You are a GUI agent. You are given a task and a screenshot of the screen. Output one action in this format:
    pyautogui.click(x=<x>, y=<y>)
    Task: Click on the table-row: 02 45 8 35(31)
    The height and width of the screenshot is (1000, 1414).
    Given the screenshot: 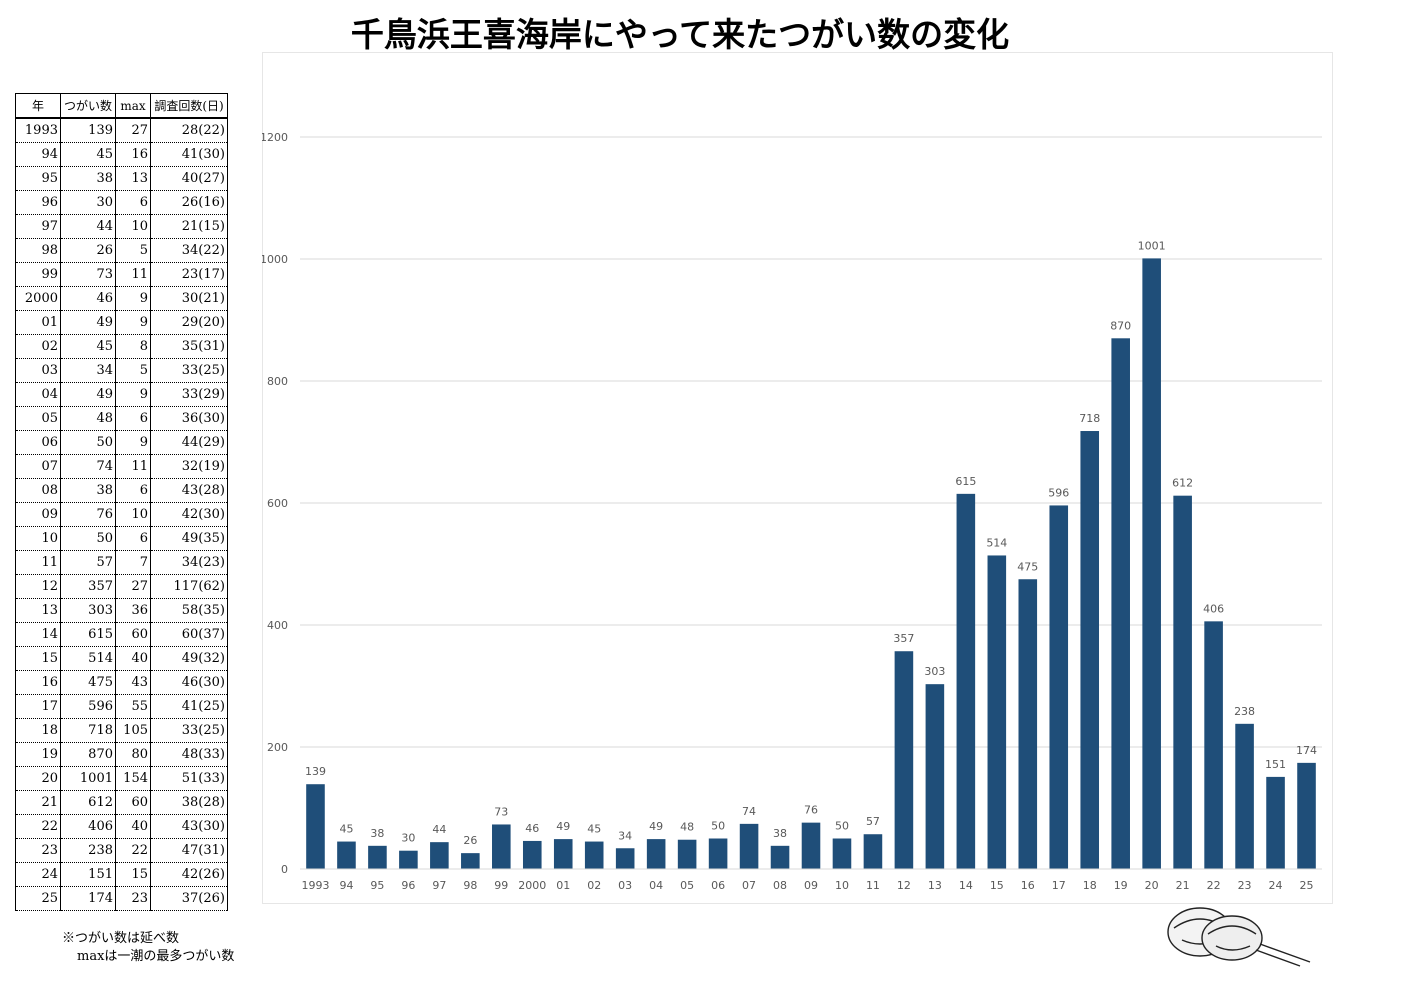 What is the action you would take?
    pyautogui.click(x=121, y=346)
    